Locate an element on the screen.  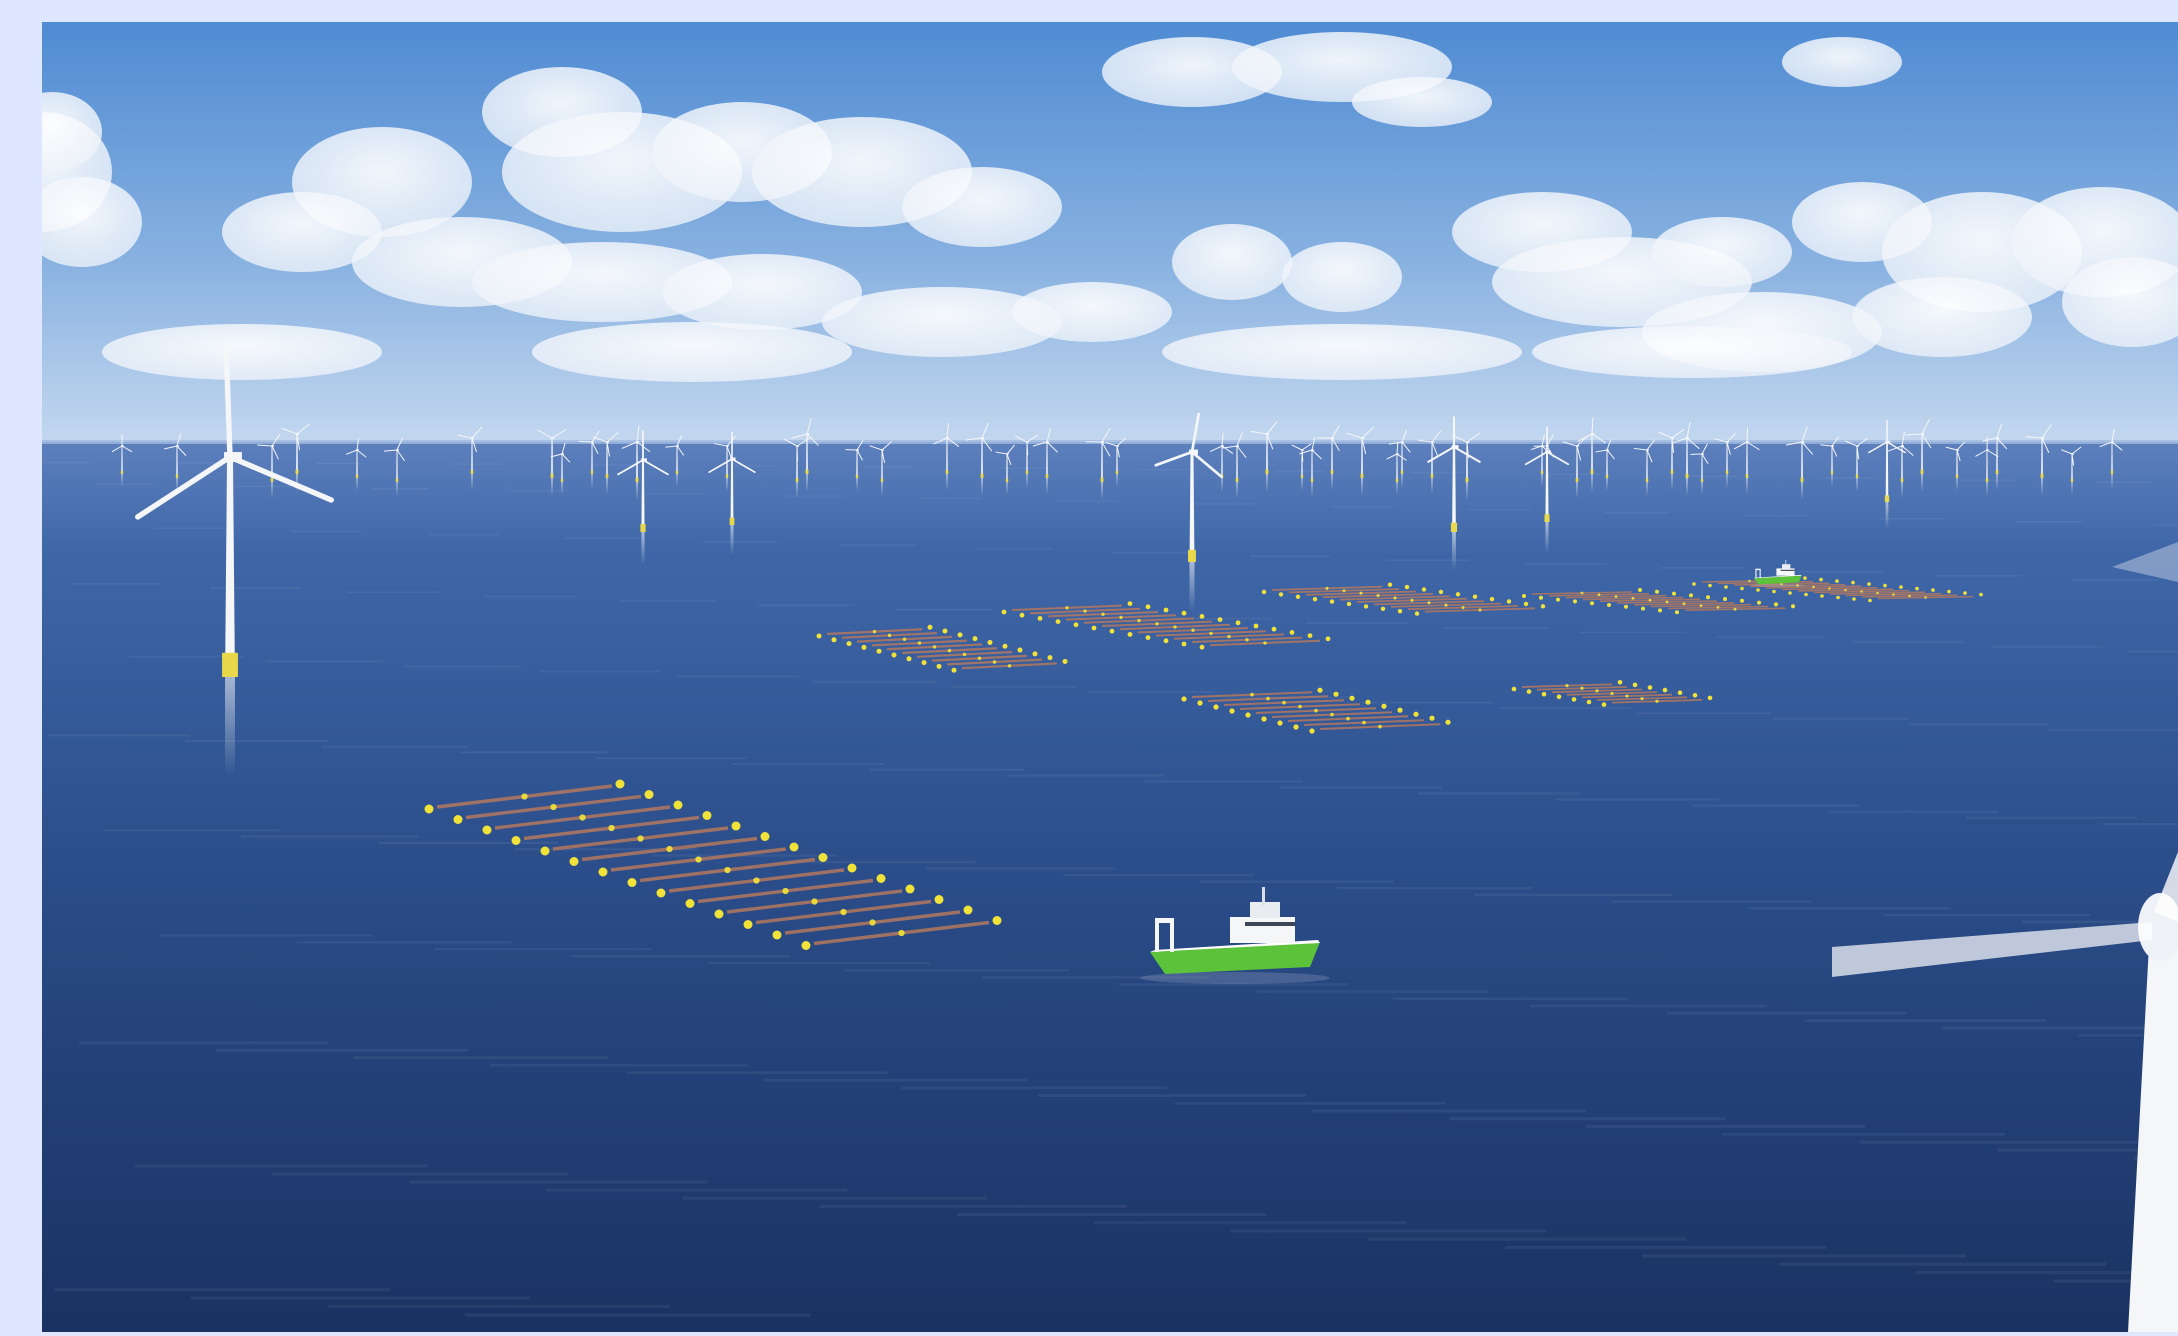
vessel-superstructure is located at coordinates (1785, 572).